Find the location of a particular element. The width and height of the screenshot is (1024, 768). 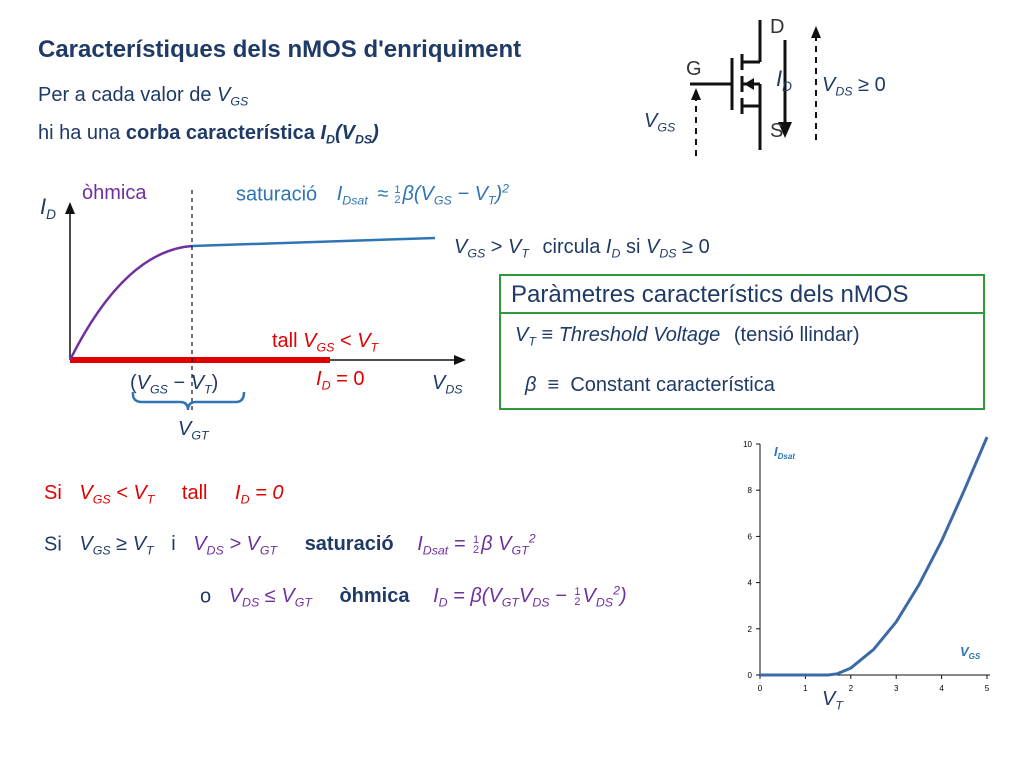

id-arrow-label: ID is located at coordinates (784, 80).